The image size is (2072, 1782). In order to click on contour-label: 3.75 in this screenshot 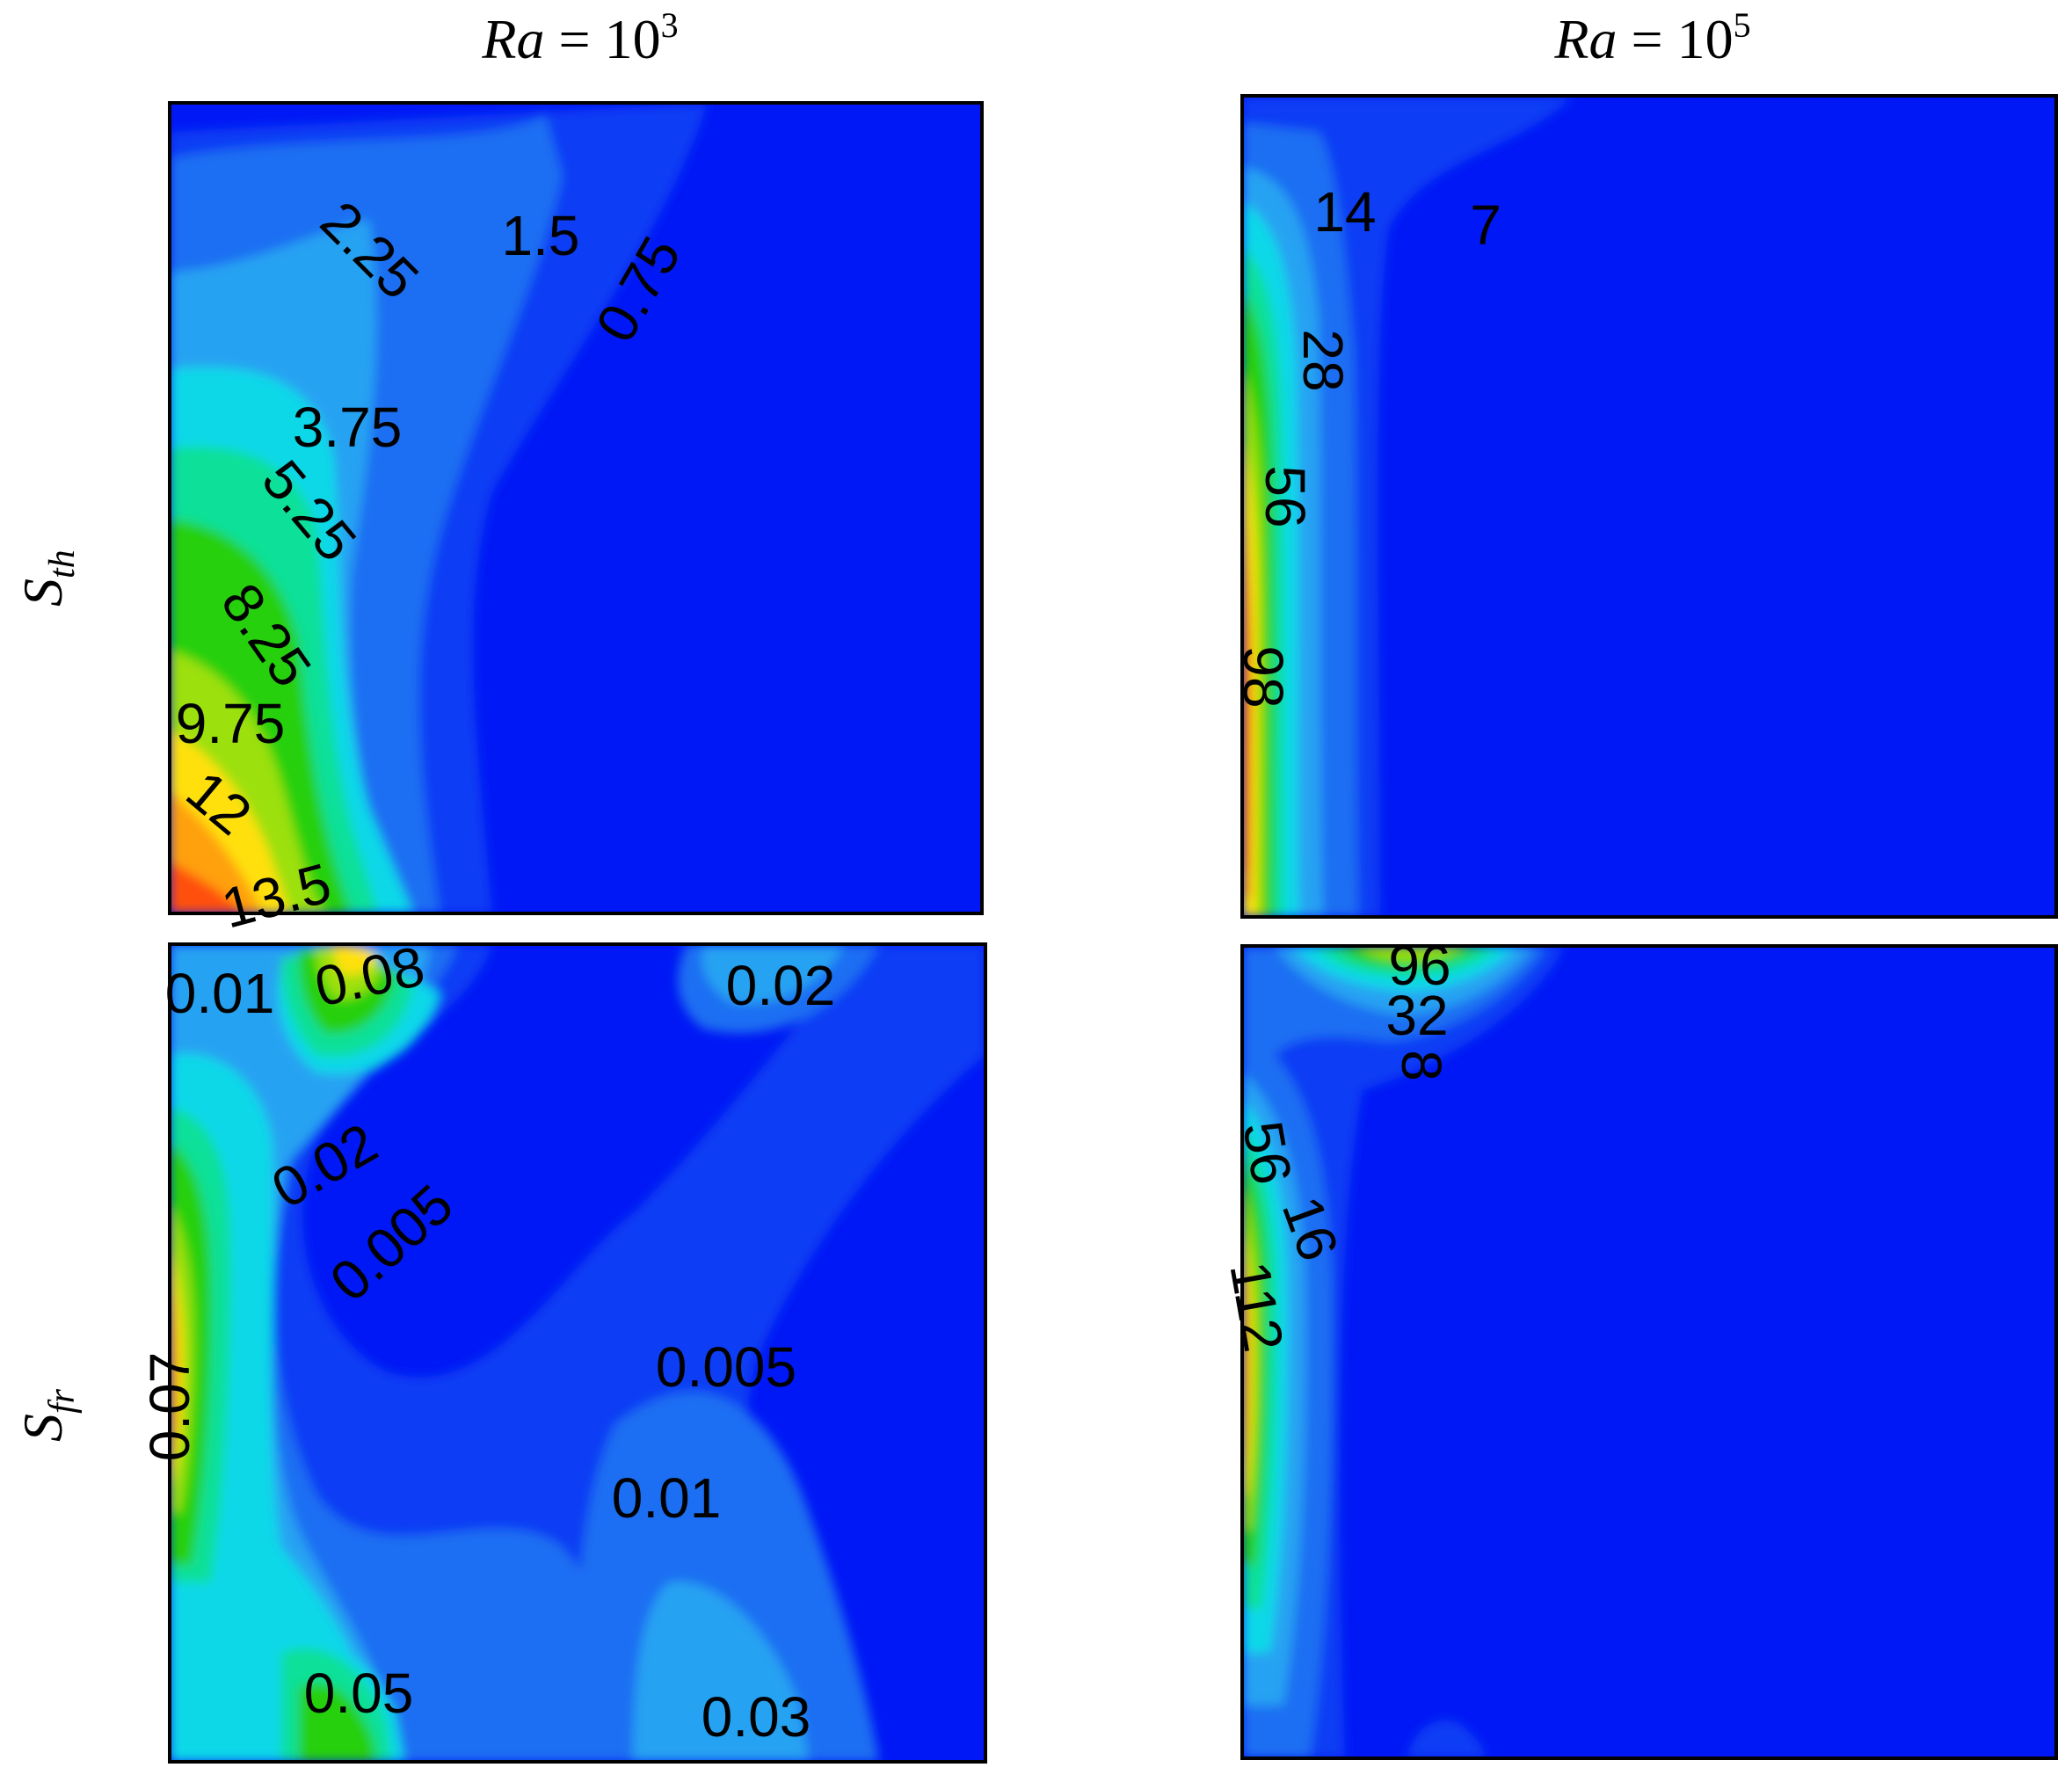, I will do `click(348, 427)`.